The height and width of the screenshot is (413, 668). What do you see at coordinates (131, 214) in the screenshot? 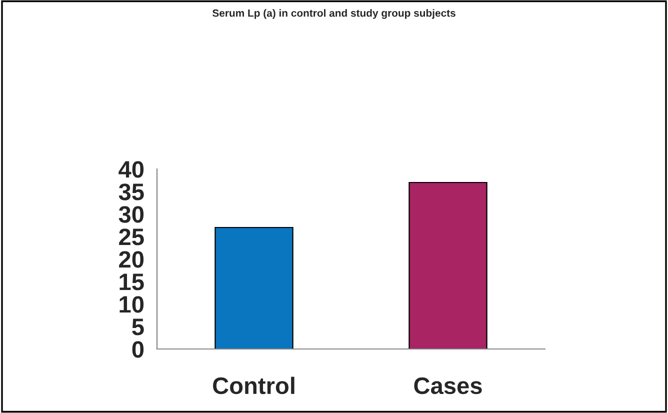
I see `y-tick-label: 30` at bounding box center [131, 214].